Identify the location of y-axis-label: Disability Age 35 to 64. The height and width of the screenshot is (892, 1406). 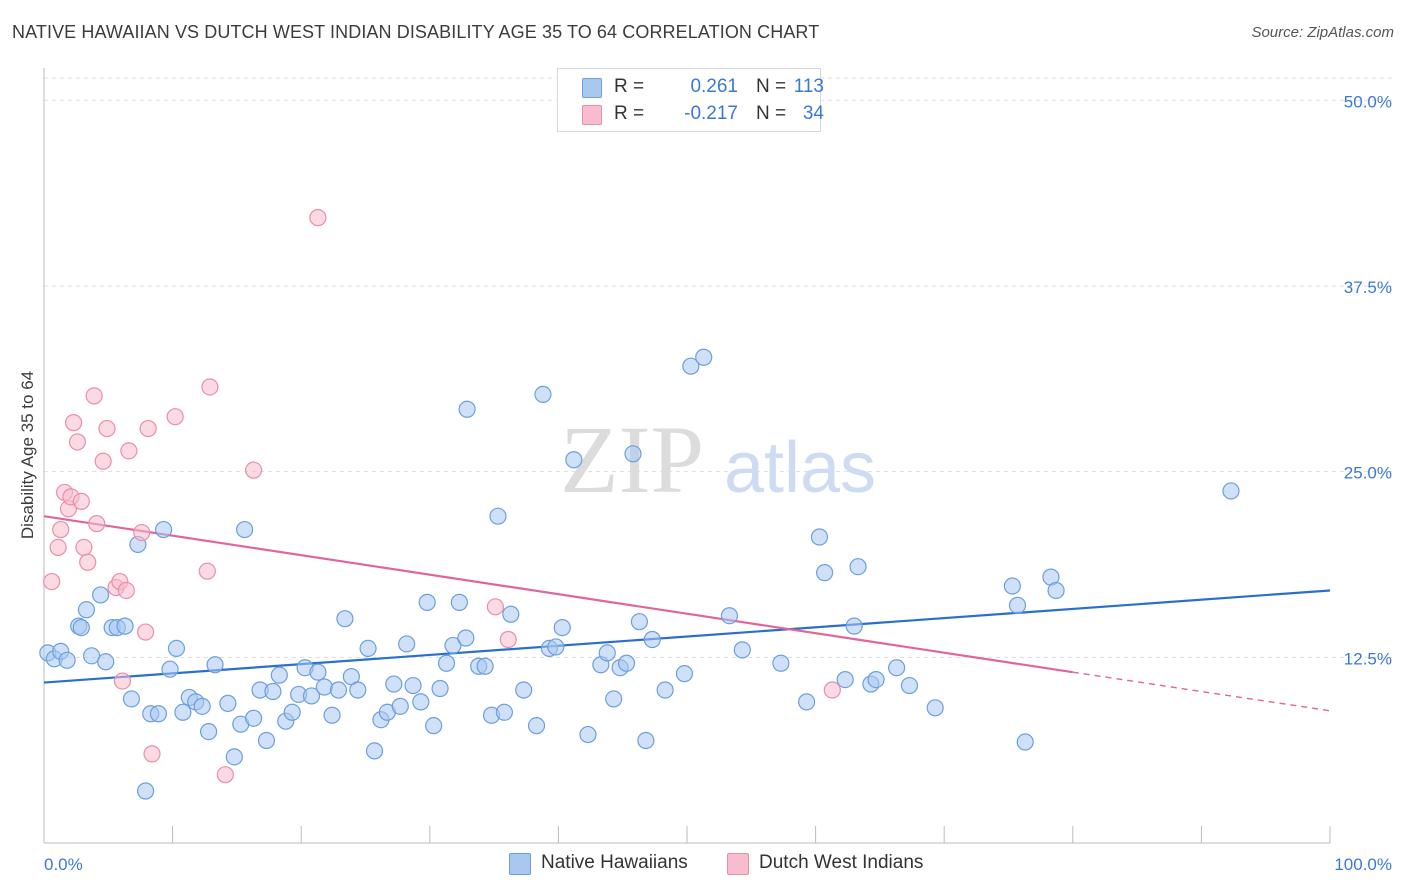
(27, 455).